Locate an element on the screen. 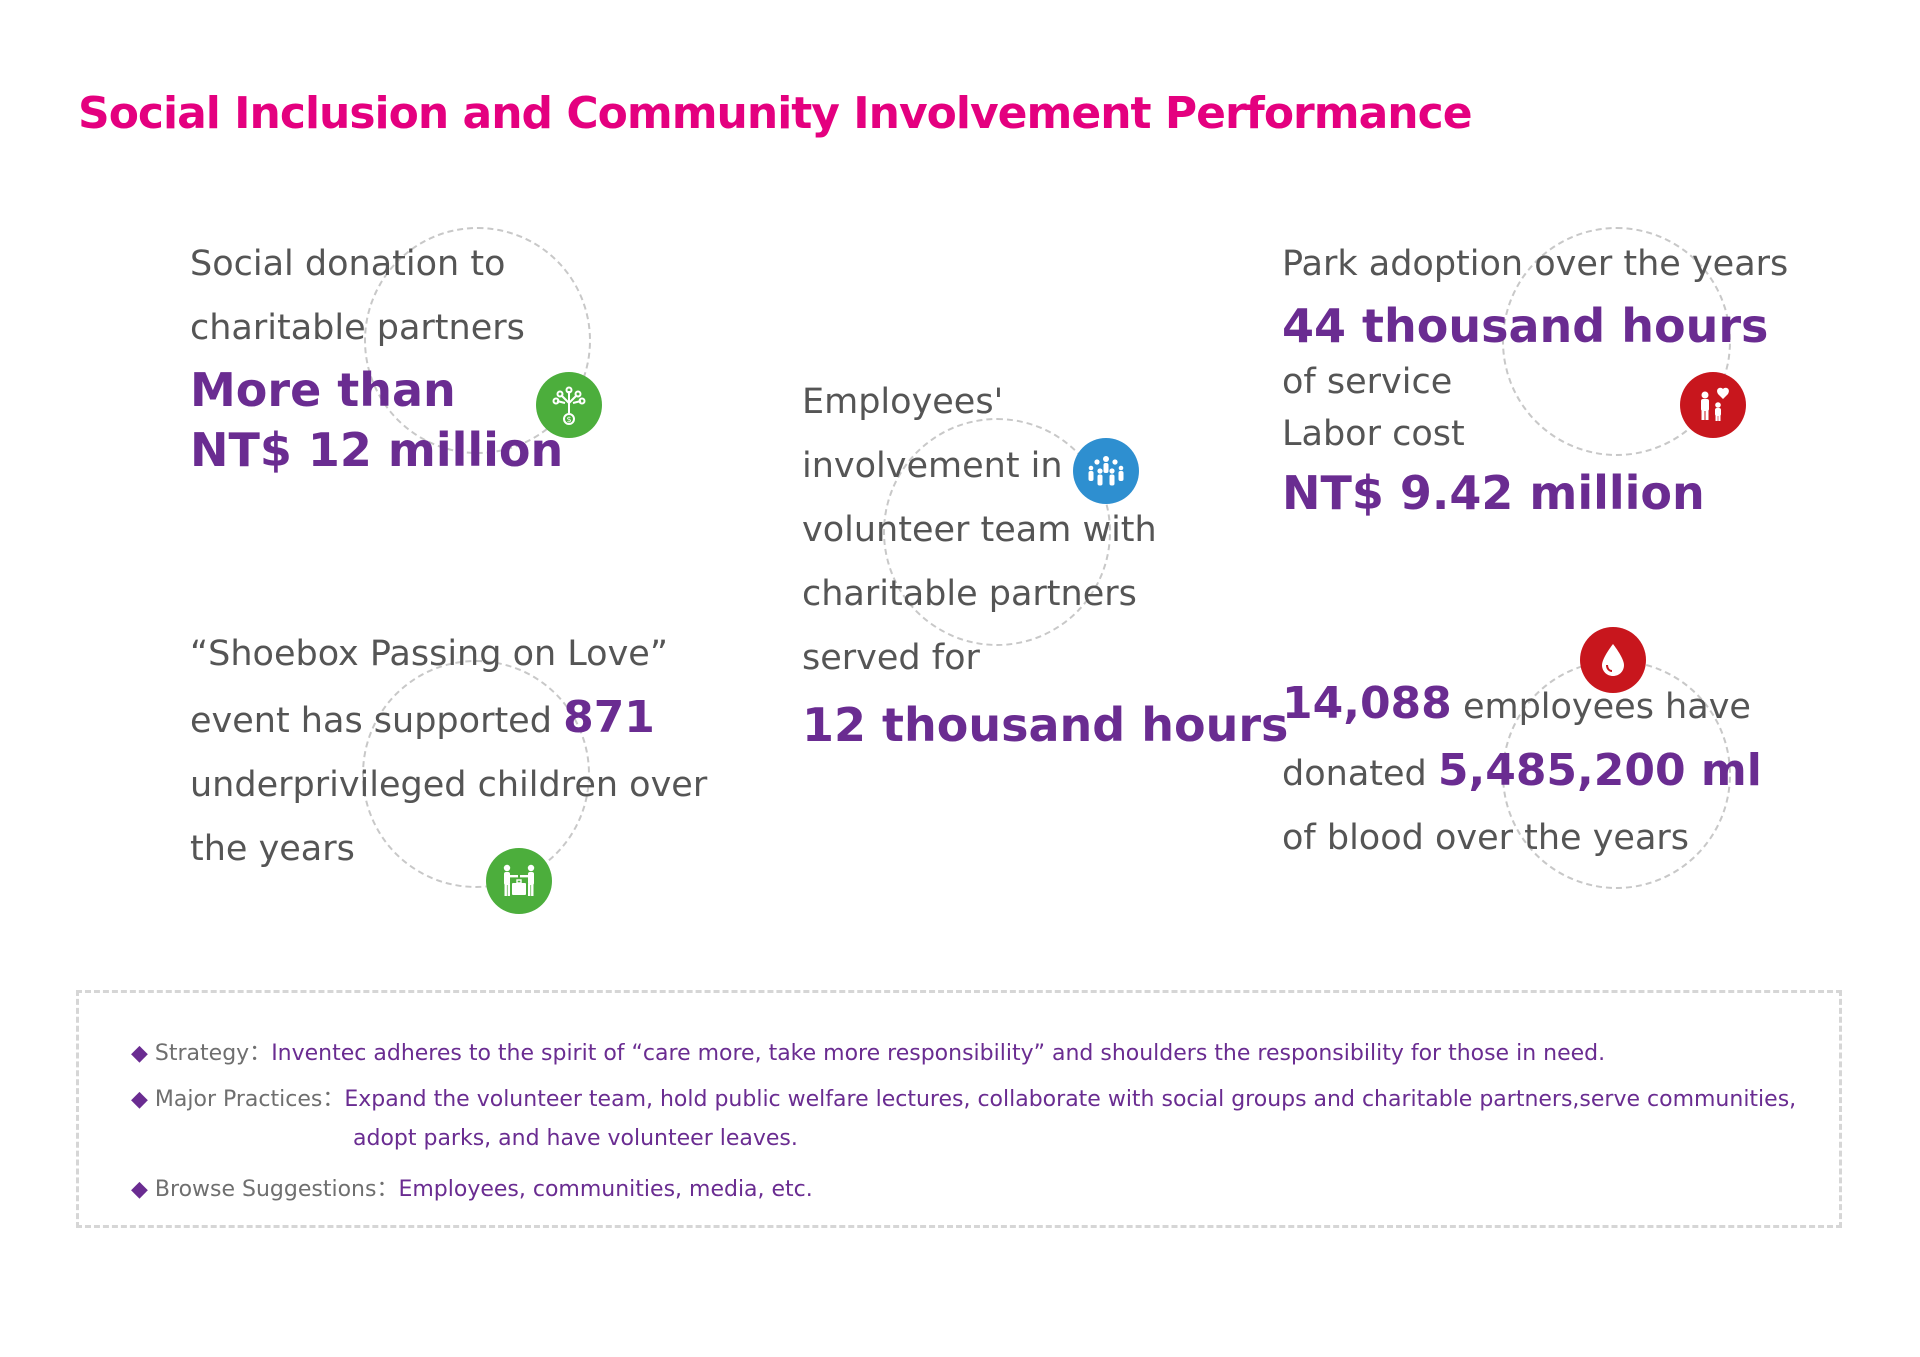 Image resolution: width=1920 pixels, height=1357 pixels. blood-text-1: 14,088 employees have is located at coordinates (1522, 705).